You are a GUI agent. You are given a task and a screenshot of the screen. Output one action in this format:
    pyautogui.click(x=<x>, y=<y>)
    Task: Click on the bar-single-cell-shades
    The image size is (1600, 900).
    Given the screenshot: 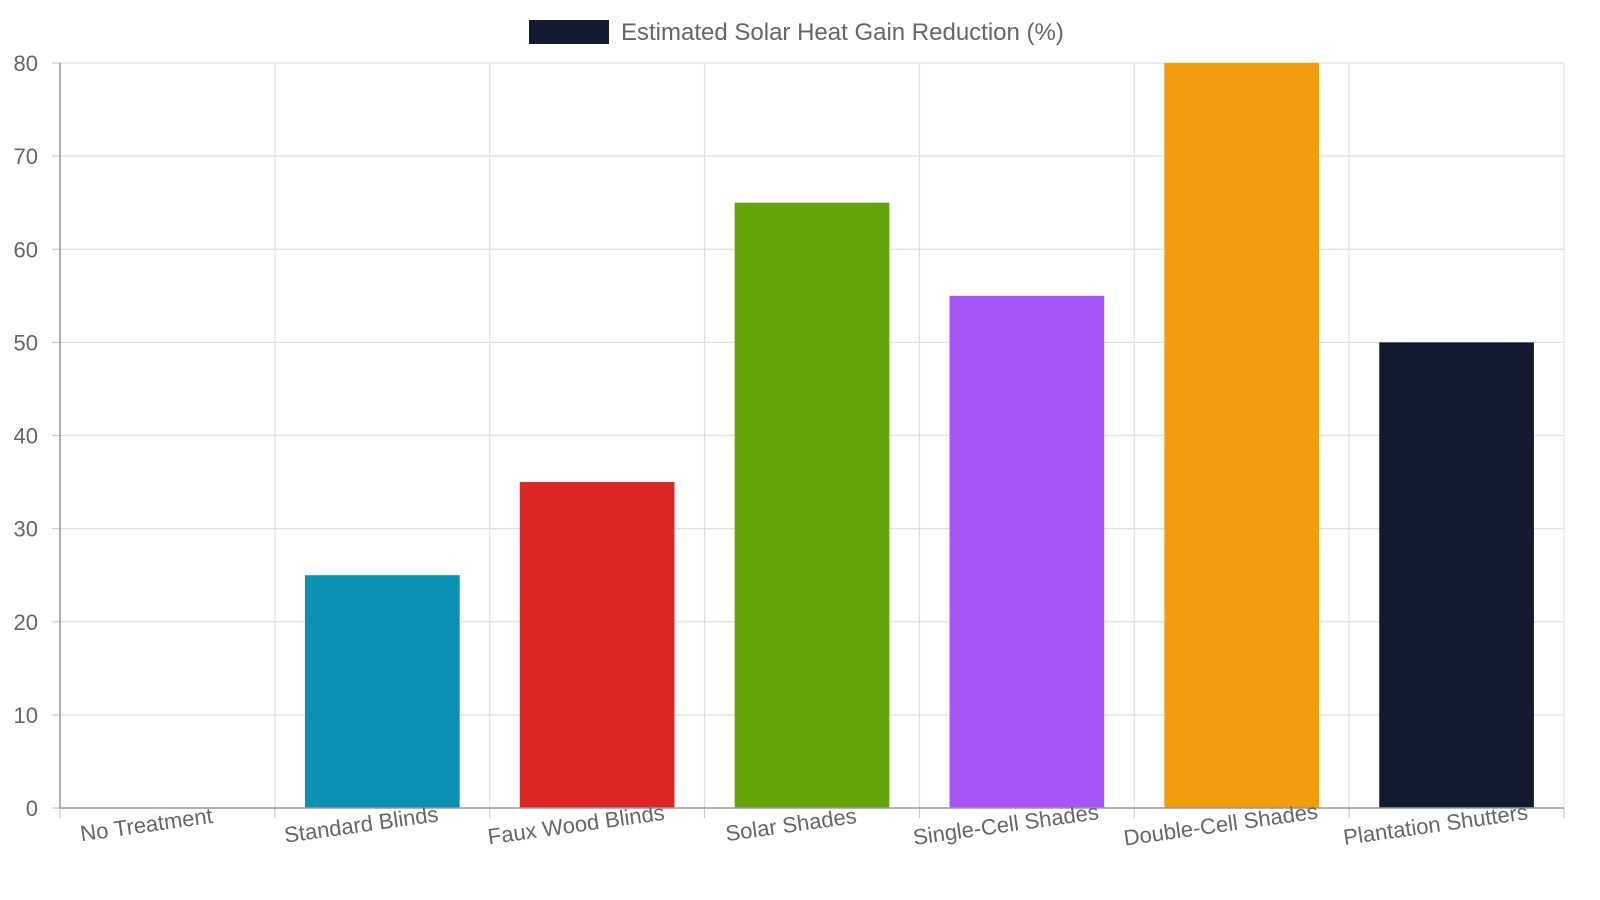 What is the action you would take?
    pyautogui.click(x=1027, y=551)
    